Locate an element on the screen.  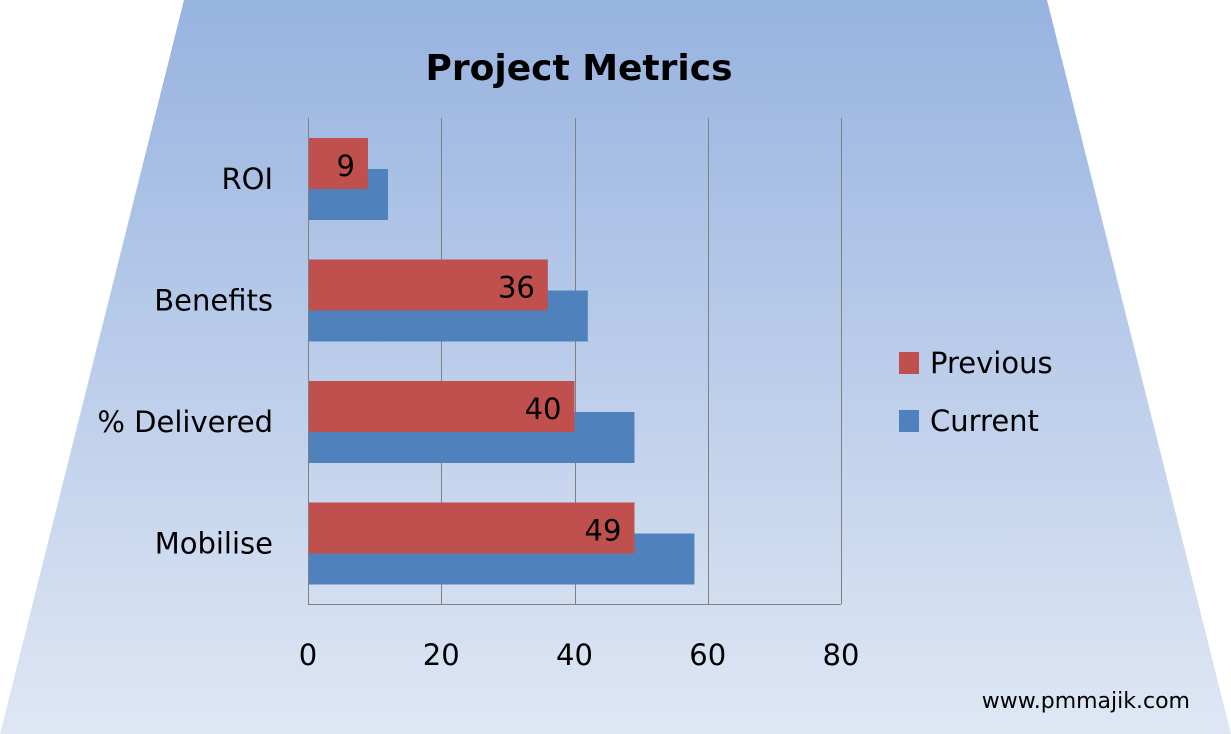
data-label: 9 is located at coordinates (346, 166).